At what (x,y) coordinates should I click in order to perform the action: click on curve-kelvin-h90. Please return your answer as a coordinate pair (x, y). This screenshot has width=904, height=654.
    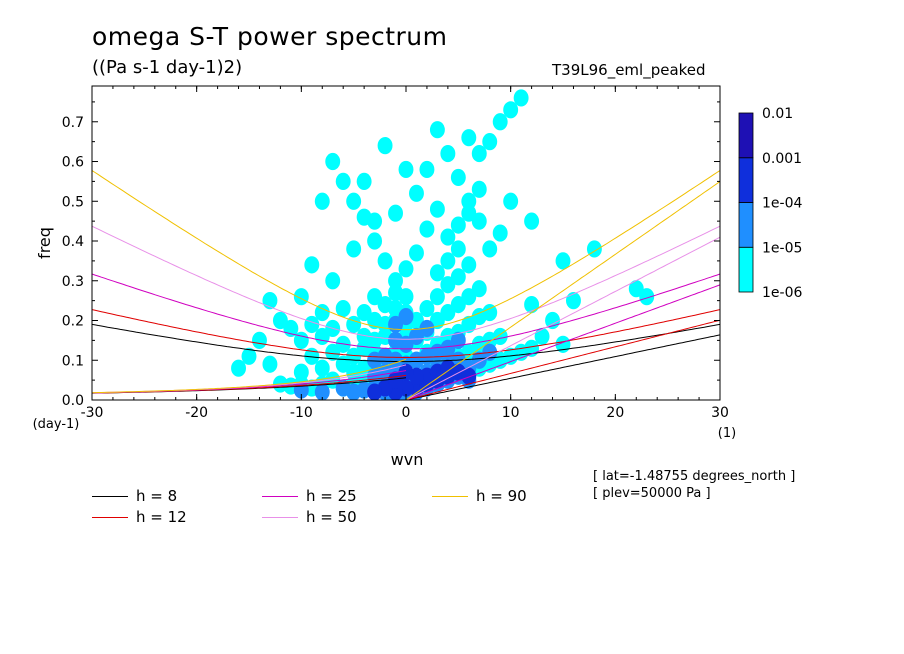
    Looking at the image, I should click on (562, 290).